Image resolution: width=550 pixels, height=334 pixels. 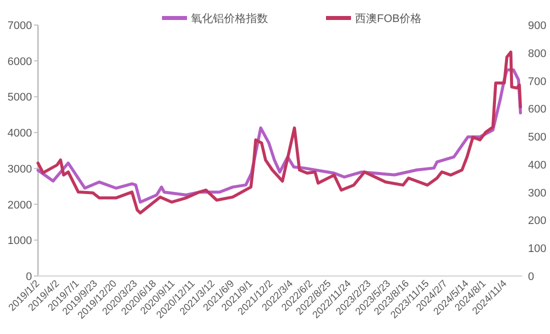 What do you see at coordinates (537, 193) in the screenshot?
I see `y2-tick-label: 300` at bounding box center [537, 193].